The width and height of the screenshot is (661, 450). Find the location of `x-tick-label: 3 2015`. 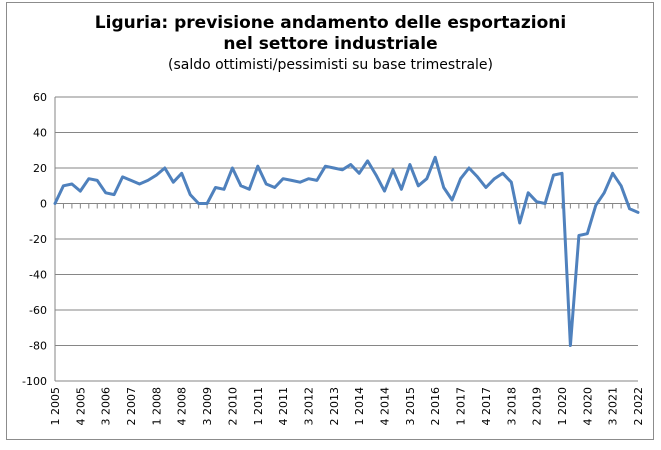

x-tick-label: 3 2015 is located at coordinates (410, 406).